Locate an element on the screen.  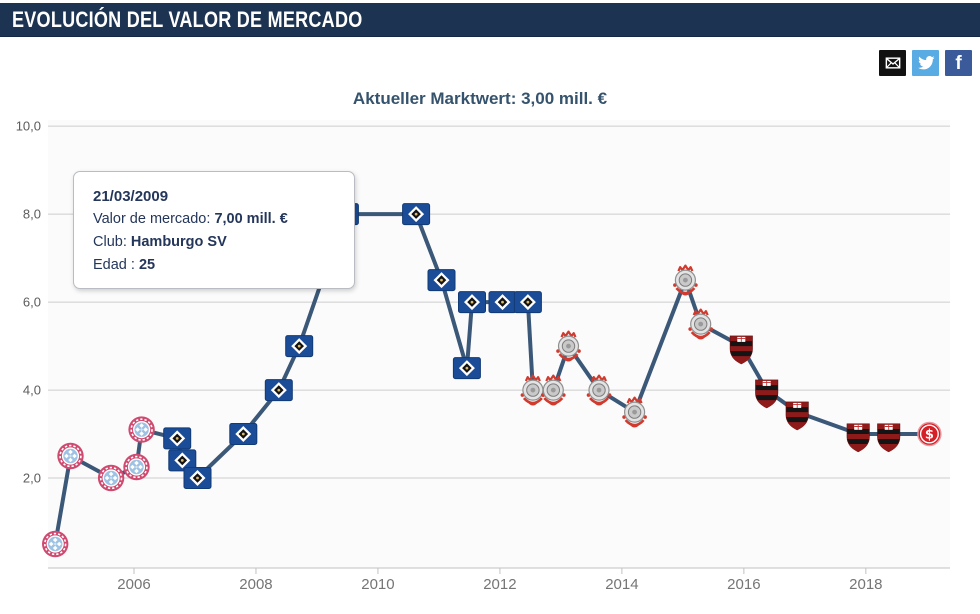
facebook-icon: f is located at coordinates (958, 63).